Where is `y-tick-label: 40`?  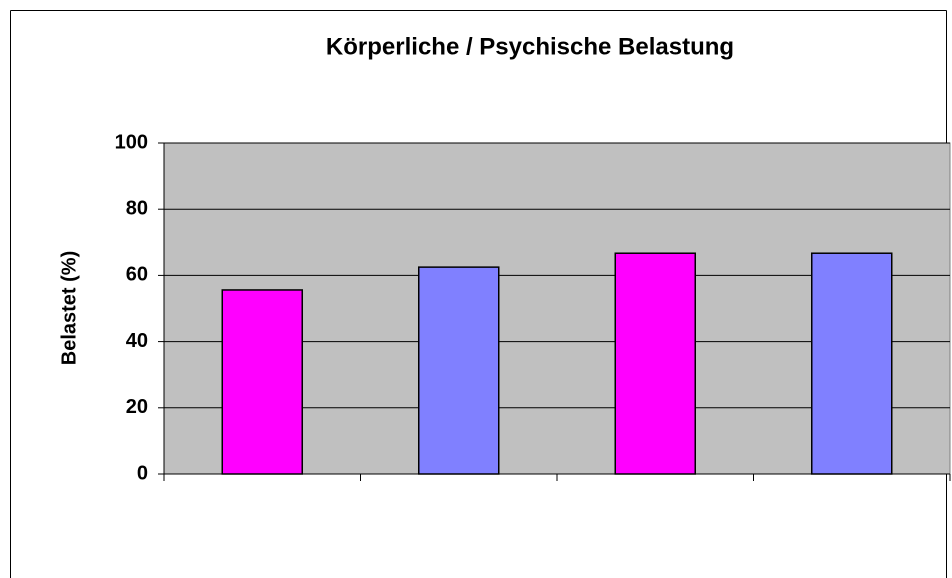
y-tick-label: 40 is located at coordinates (137, 341).